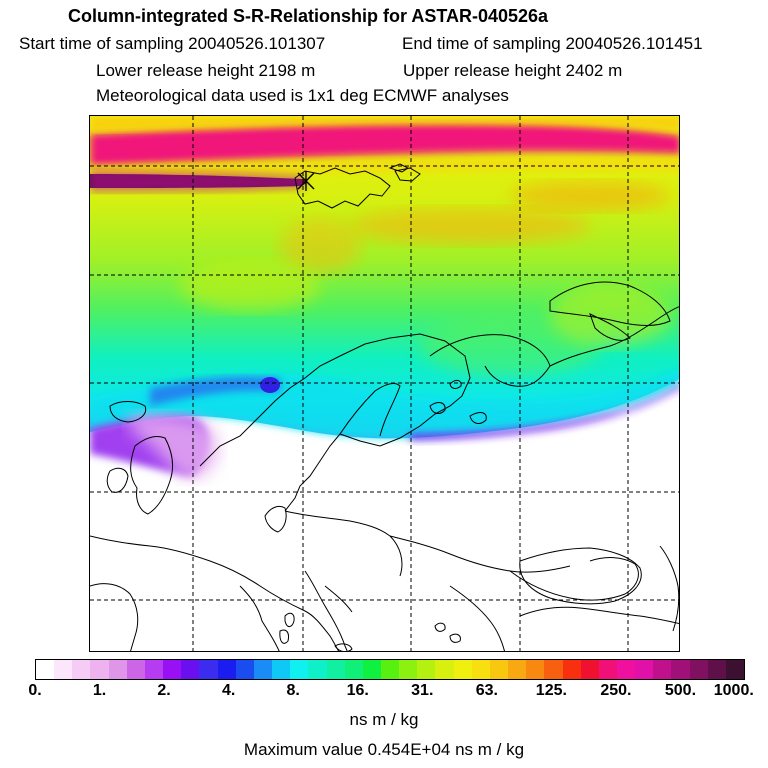 Image resolution: width=768 pixels, height=768 pixels. I want to click on maximum-value-label: Maximum value 0.454E+04 ns m / kg, so click(384, 749).